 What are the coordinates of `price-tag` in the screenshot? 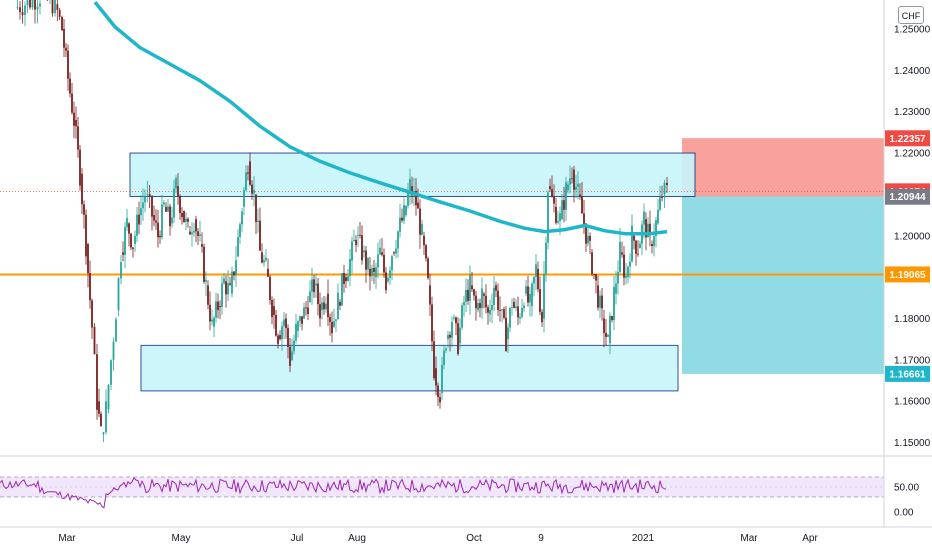 It's located at (907, 274).